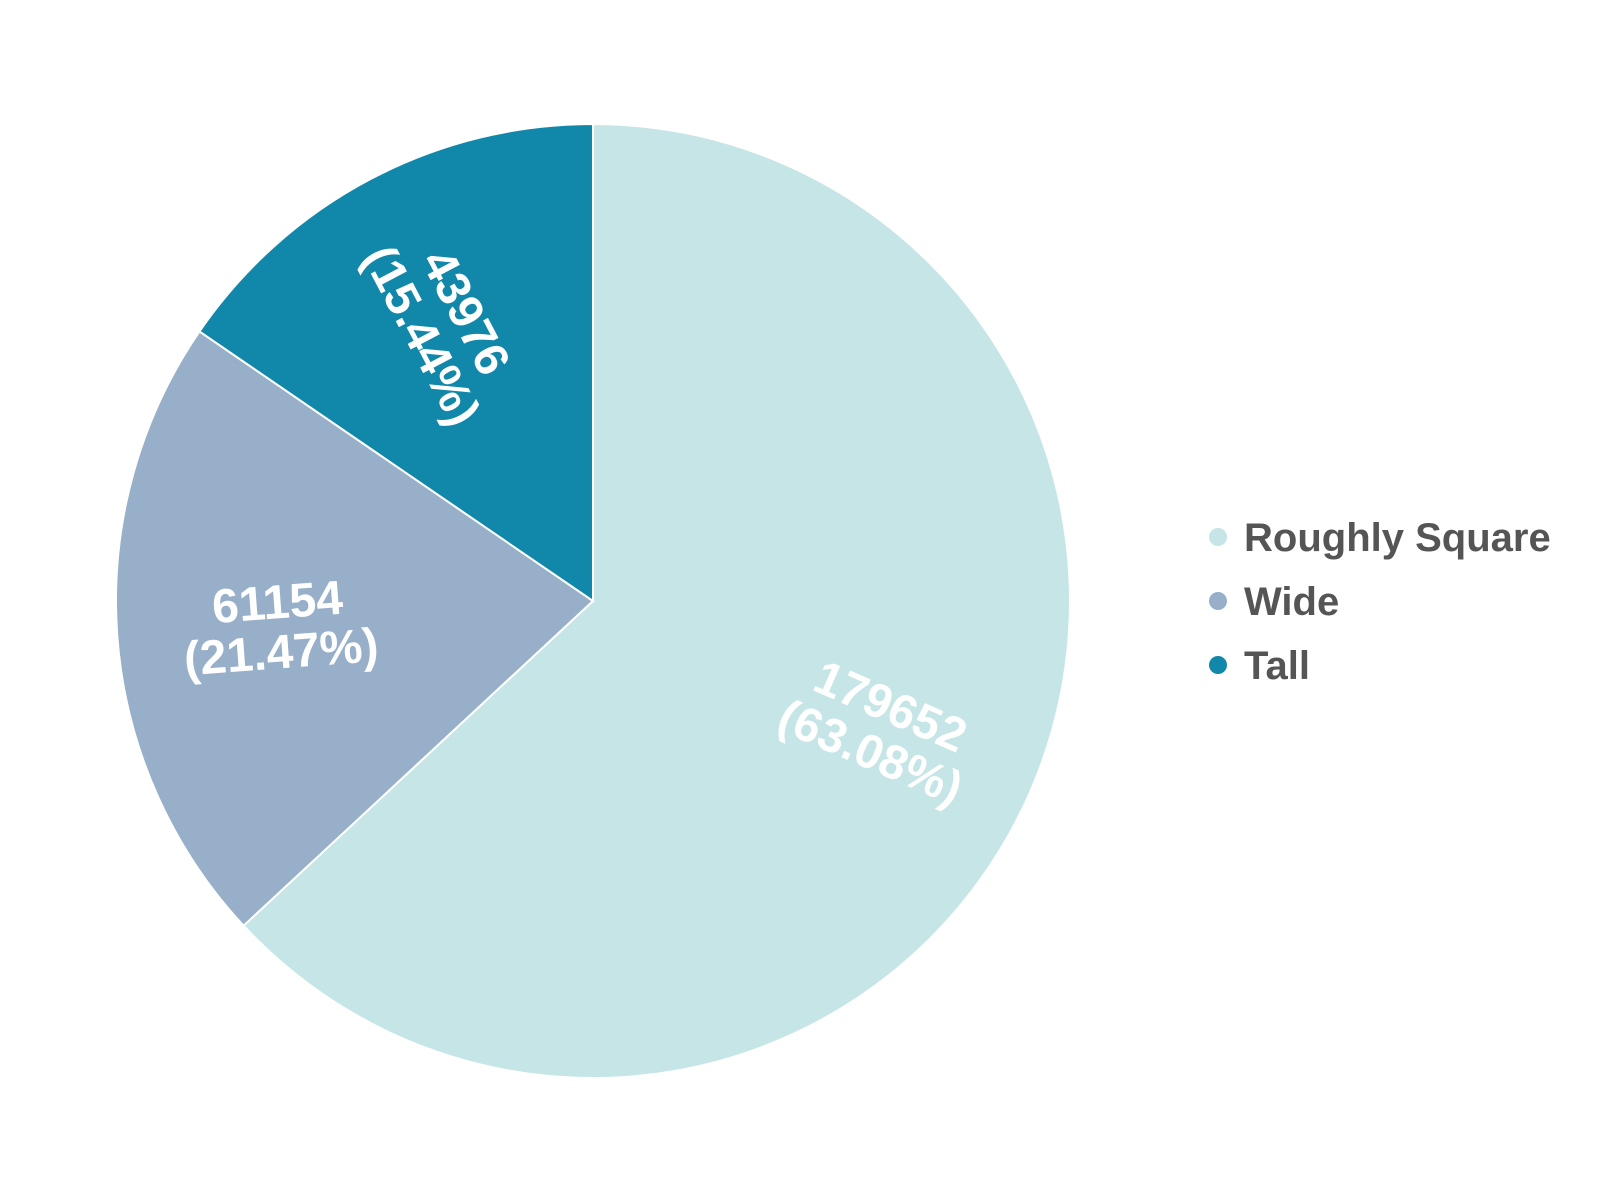 This screenshot has width=1600, height=1200. I want to click on legend-label: Tall, so click(1277, 666).